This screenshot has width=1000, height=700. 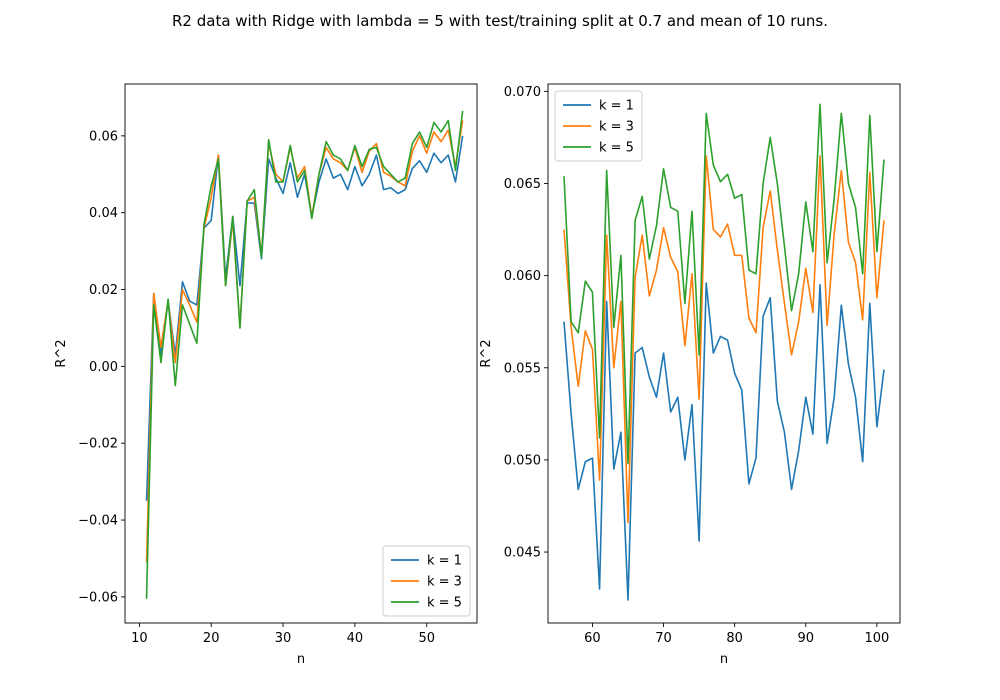 I want to click on chart-2-x-tick-label: 90, so click(x=806, y=638).